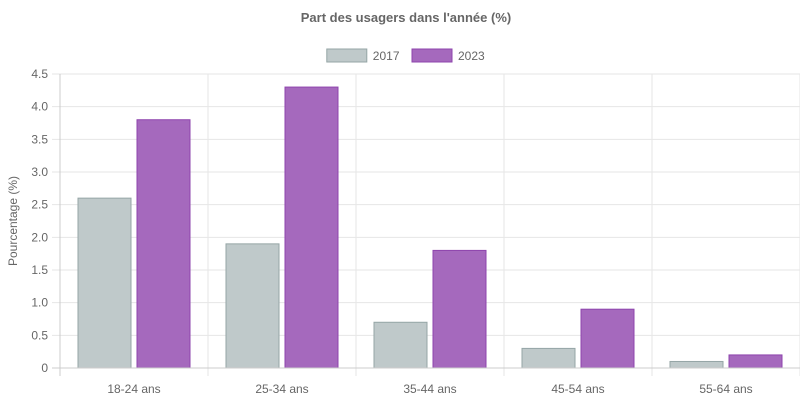 This screenshot has height=405, width=800. I want to click on legend-item-2017: 2017, so click(363, 55).